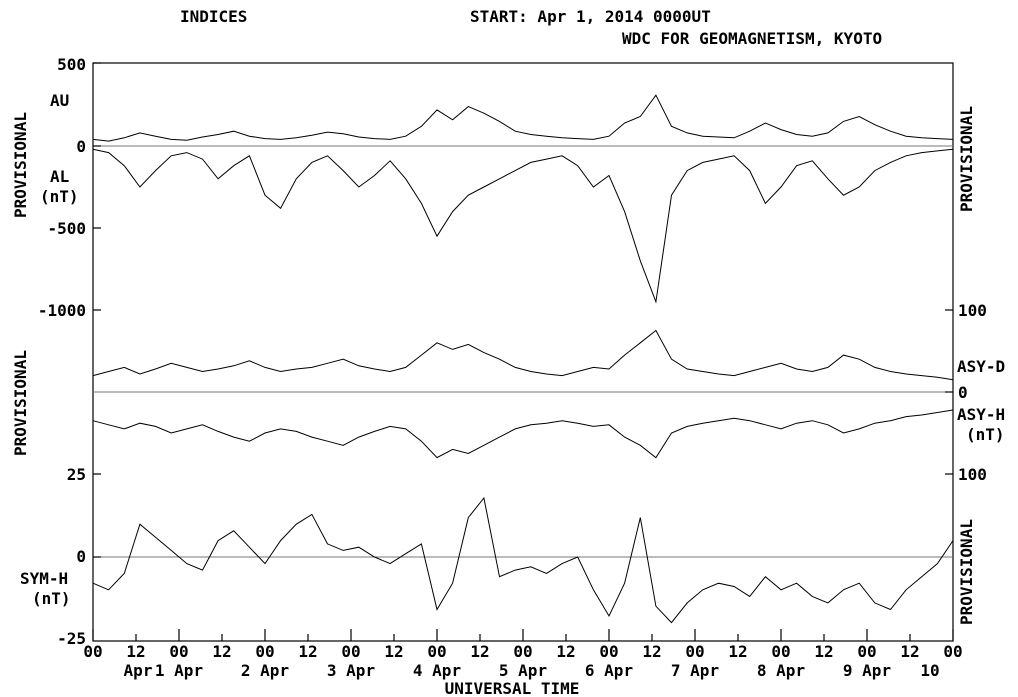 Image resolution: width=1018 pixels, height=697 pixels. Describe the element at coordinates (966, 159) in the screenshot. I see `provisional-right-top: PROVISIONAL` at that location.